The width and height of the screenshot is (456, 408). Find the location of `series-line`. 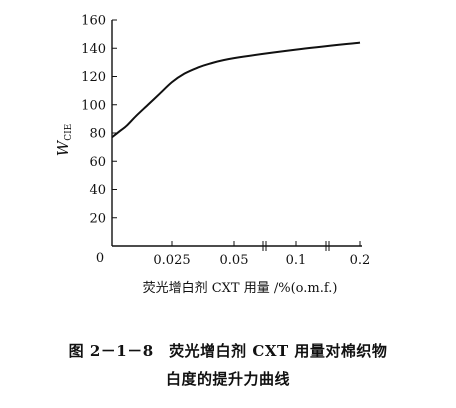

series-line is located at coordinates (236, 90).